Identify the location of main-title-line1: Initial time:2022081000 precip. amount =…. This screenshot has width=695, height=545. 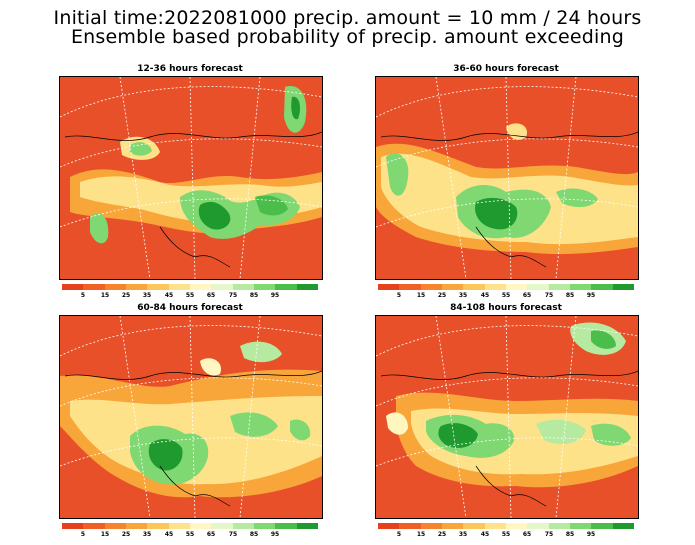
(347, 18).